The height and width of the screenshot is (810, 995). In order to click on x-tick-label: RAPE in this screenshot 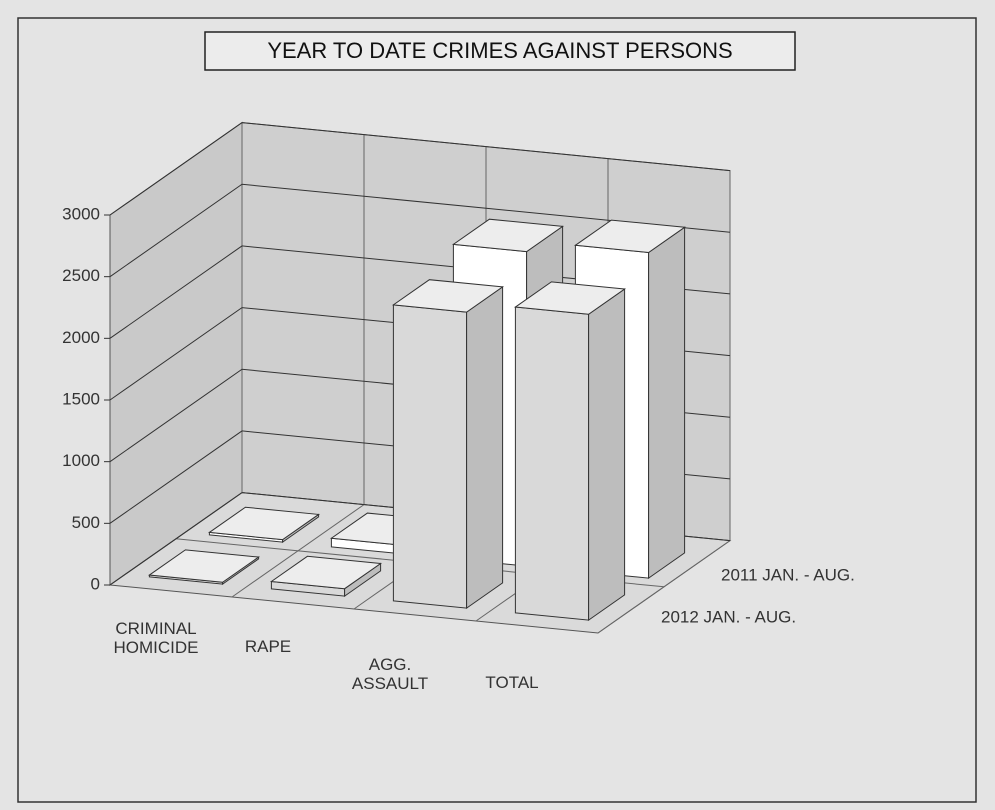, I will do `click(268, 646)`.